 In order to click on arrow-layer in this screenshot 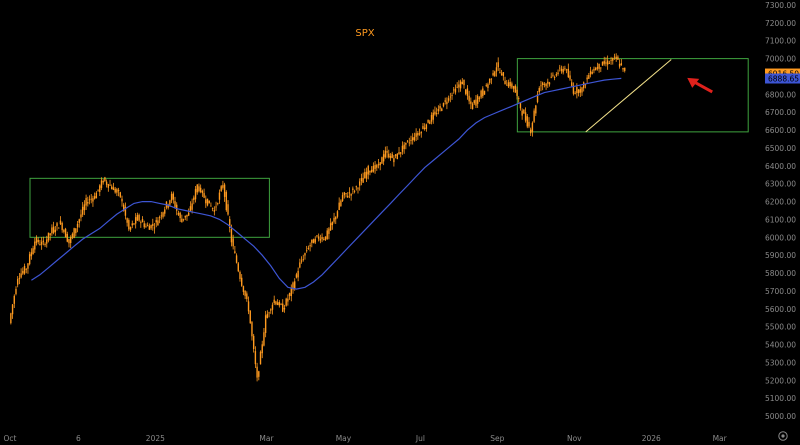, I will do `click(700, 85)`.